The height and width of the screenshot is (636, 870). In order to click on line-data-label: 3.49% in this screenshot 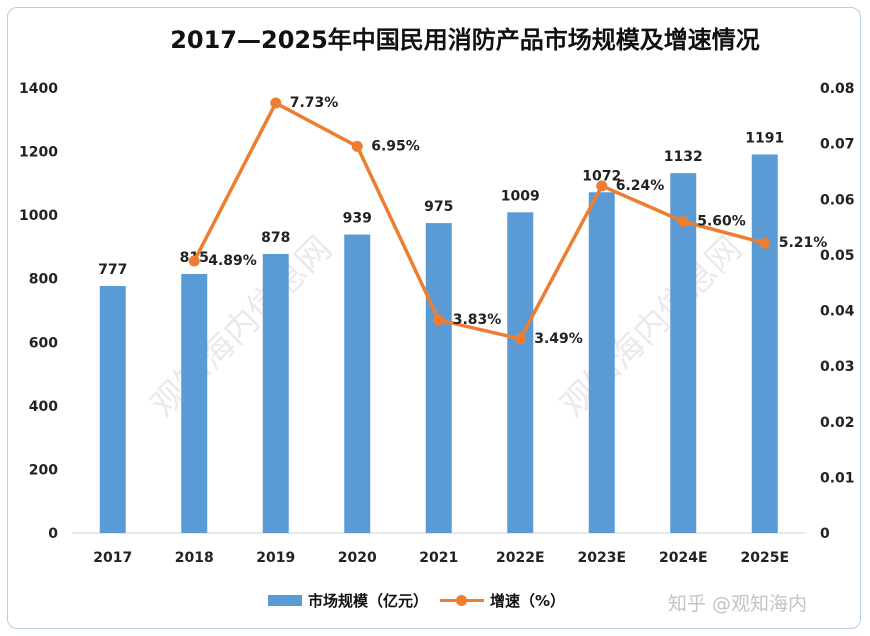, I will do `click(558, 339)`.